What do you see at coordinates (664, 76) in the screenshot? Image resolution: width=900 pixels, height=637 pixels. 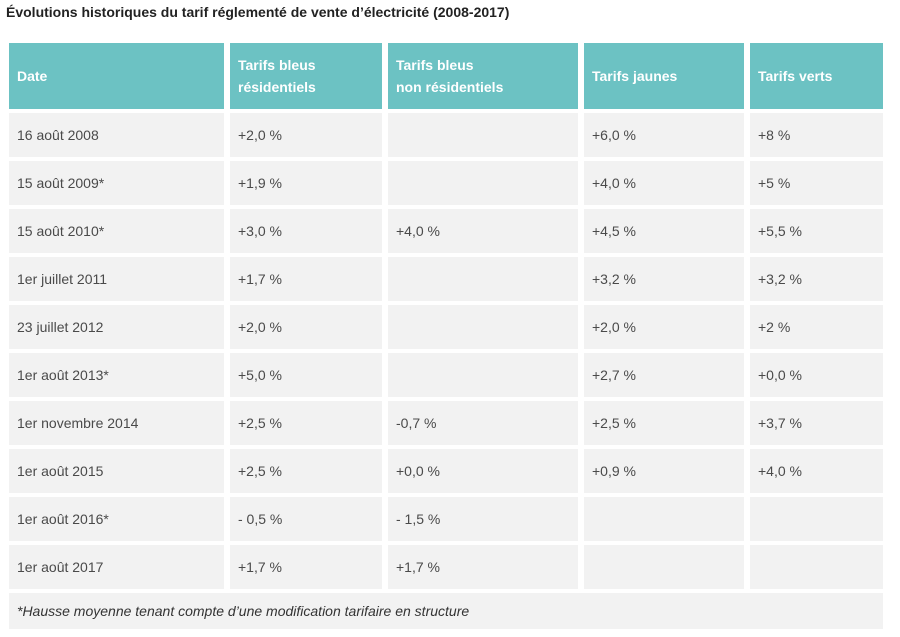 I see `header-tarifs-jaunes: Tarifs jaunes` at bounding box center [664, 76].